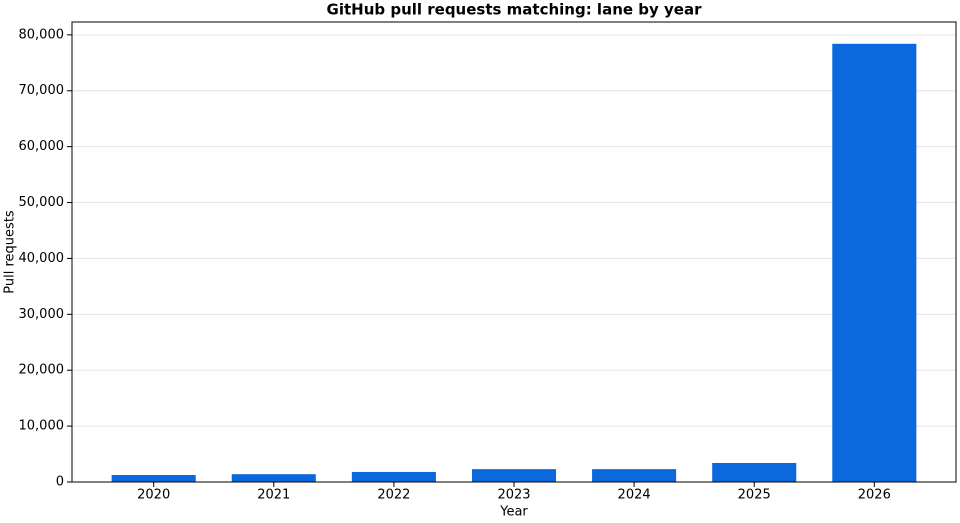  I want to click on y-tick-label: 30,000, so click(42, 314).